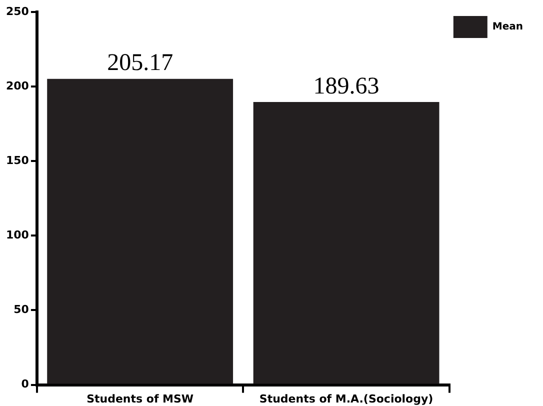 The width and height of the screenshot is (543, 406). Describe the element at coordinates (346, 399) in the screenshot. I see `x-tick-label: Students of M.A.(Sociology)` at that location.